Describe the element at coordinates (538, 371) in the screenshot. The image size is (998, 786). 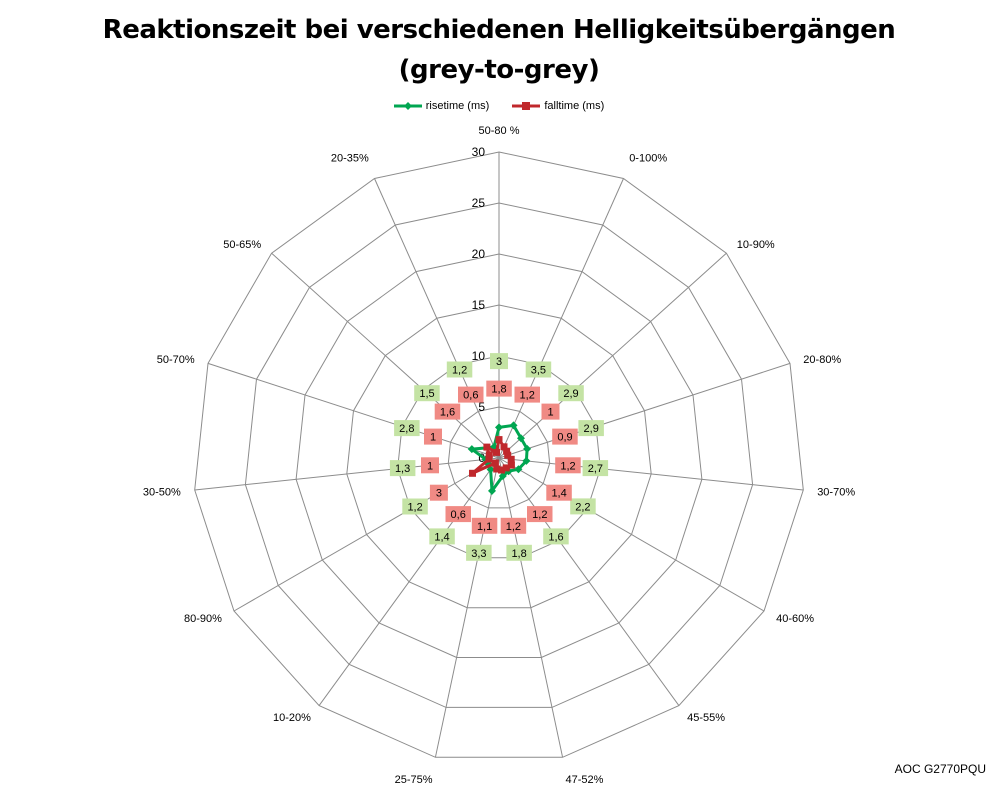
I see `data-label-risetime: 3,5` at that location.